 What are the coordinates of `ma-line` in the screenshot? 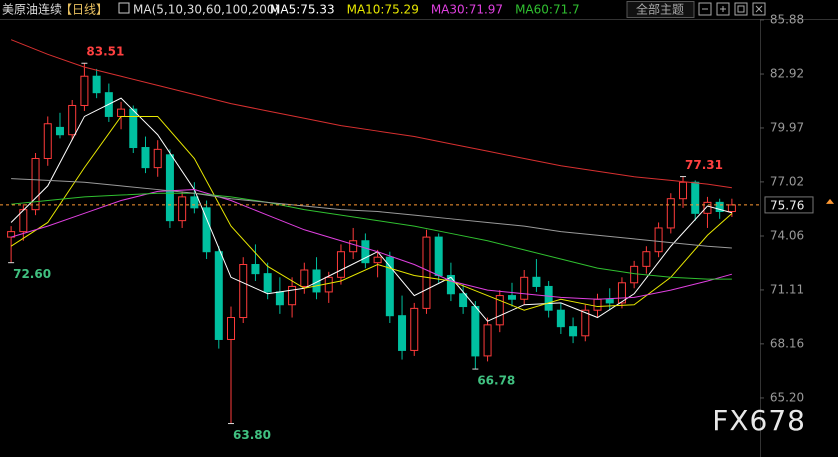 It's located at (371, 213).